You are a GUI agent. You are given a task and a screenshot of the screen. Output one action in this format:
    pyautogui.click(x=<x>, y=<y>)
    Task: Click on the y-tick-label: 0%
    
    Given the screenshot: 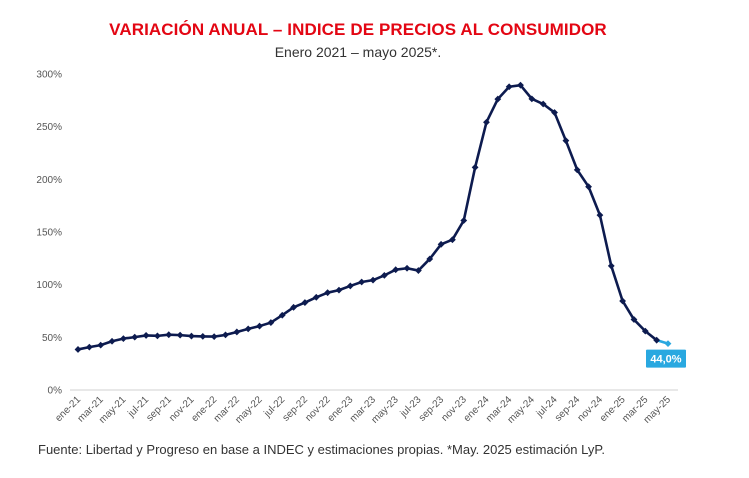 What is the action you would take?
    pyautogui.click(x=55, y=391)
    